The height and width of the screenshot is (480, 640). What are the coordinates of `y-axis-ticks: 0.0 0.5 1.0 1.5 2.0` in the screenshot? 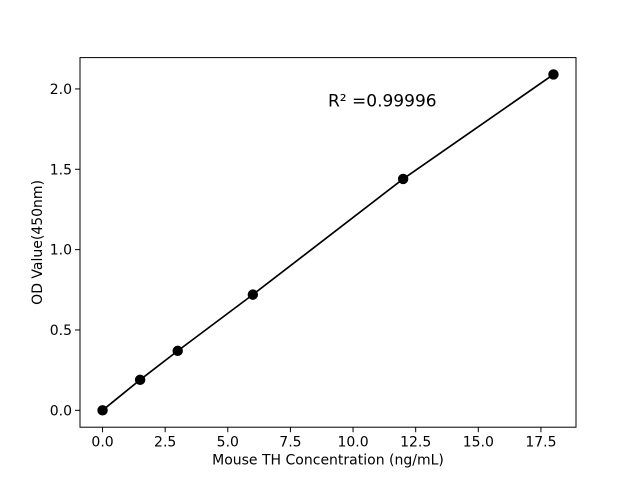 It's located at (65, 250).